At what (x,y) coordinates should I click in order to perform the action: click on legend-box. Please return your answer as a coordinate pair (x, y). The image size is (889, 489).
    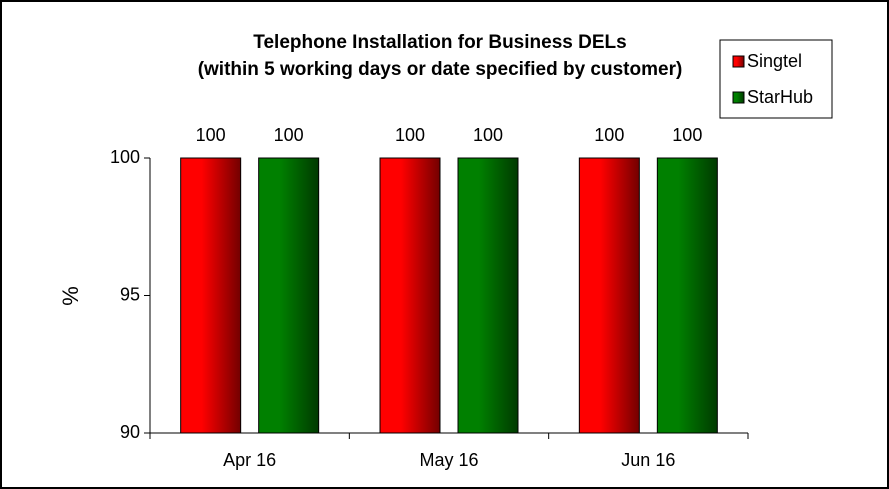
    Looking at the image, I should click on (776, 79).